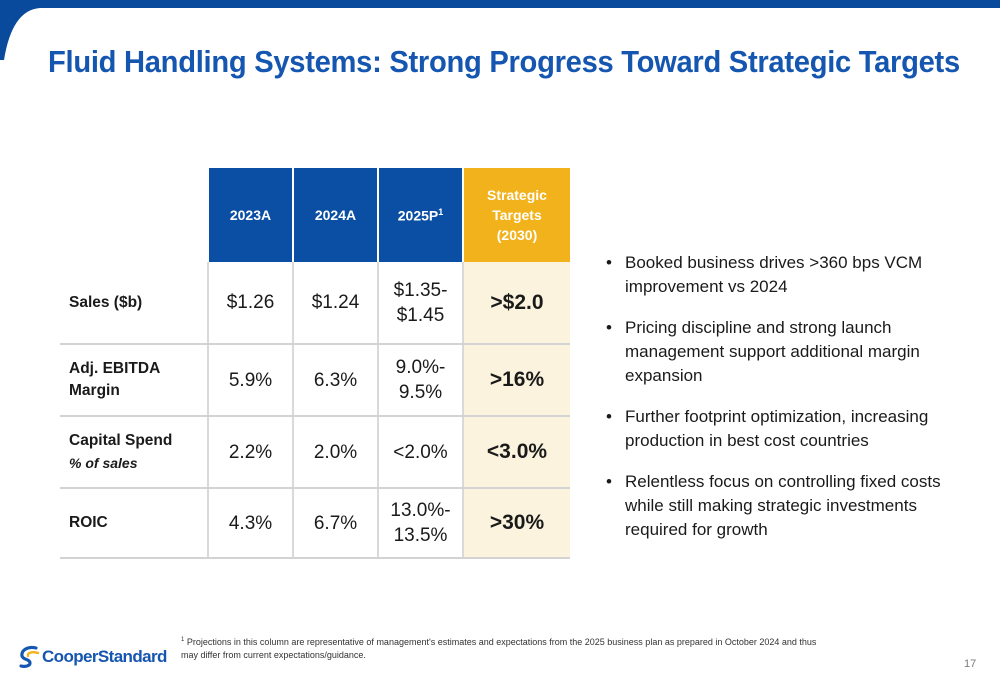 This screenshot has width=1000, height=685. What do you see at coordinates (335, 215) in the screenshot?
I see `header-2024a: 2024A` at bounding box center [335, 215].